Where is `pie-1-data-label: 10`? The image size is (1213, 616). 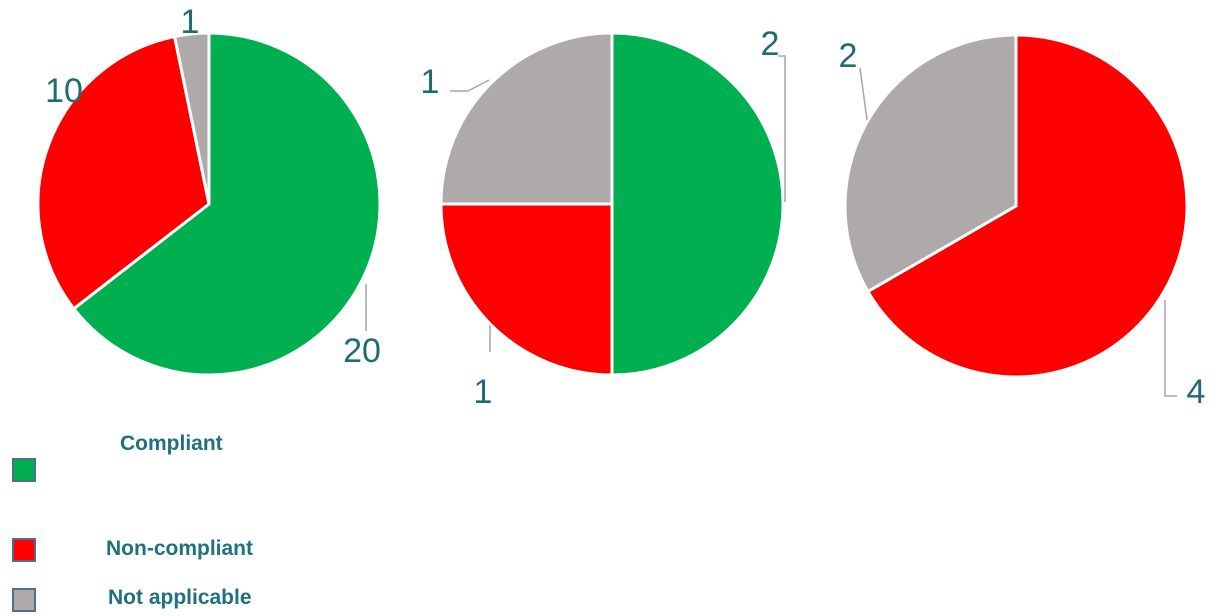 pie-1-data-label: 10 is located at coordinates (64, 91).